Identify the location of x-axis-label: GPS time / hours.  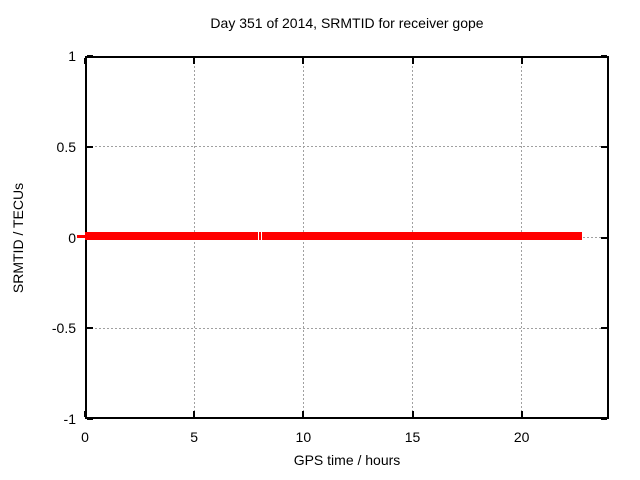
(347, 460).